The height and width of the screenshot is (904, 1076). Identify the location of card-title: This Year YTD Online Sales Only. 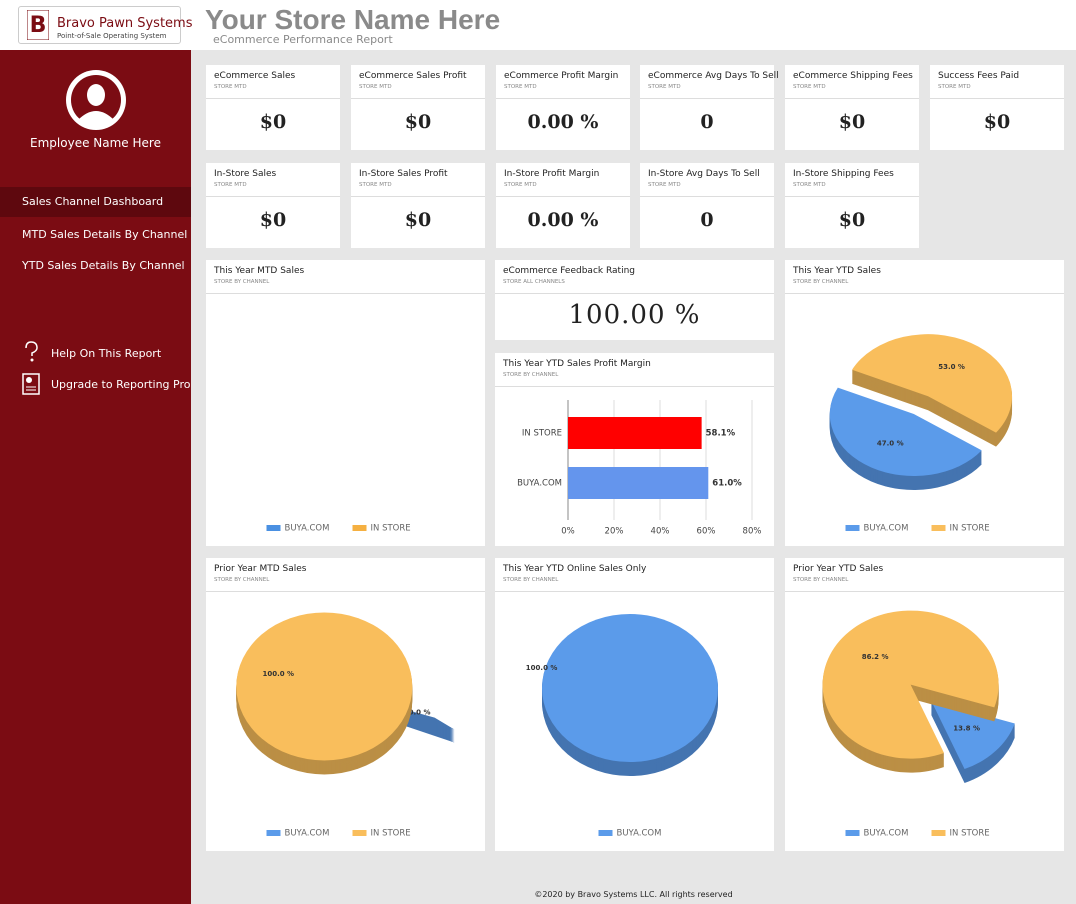
(575, 569).